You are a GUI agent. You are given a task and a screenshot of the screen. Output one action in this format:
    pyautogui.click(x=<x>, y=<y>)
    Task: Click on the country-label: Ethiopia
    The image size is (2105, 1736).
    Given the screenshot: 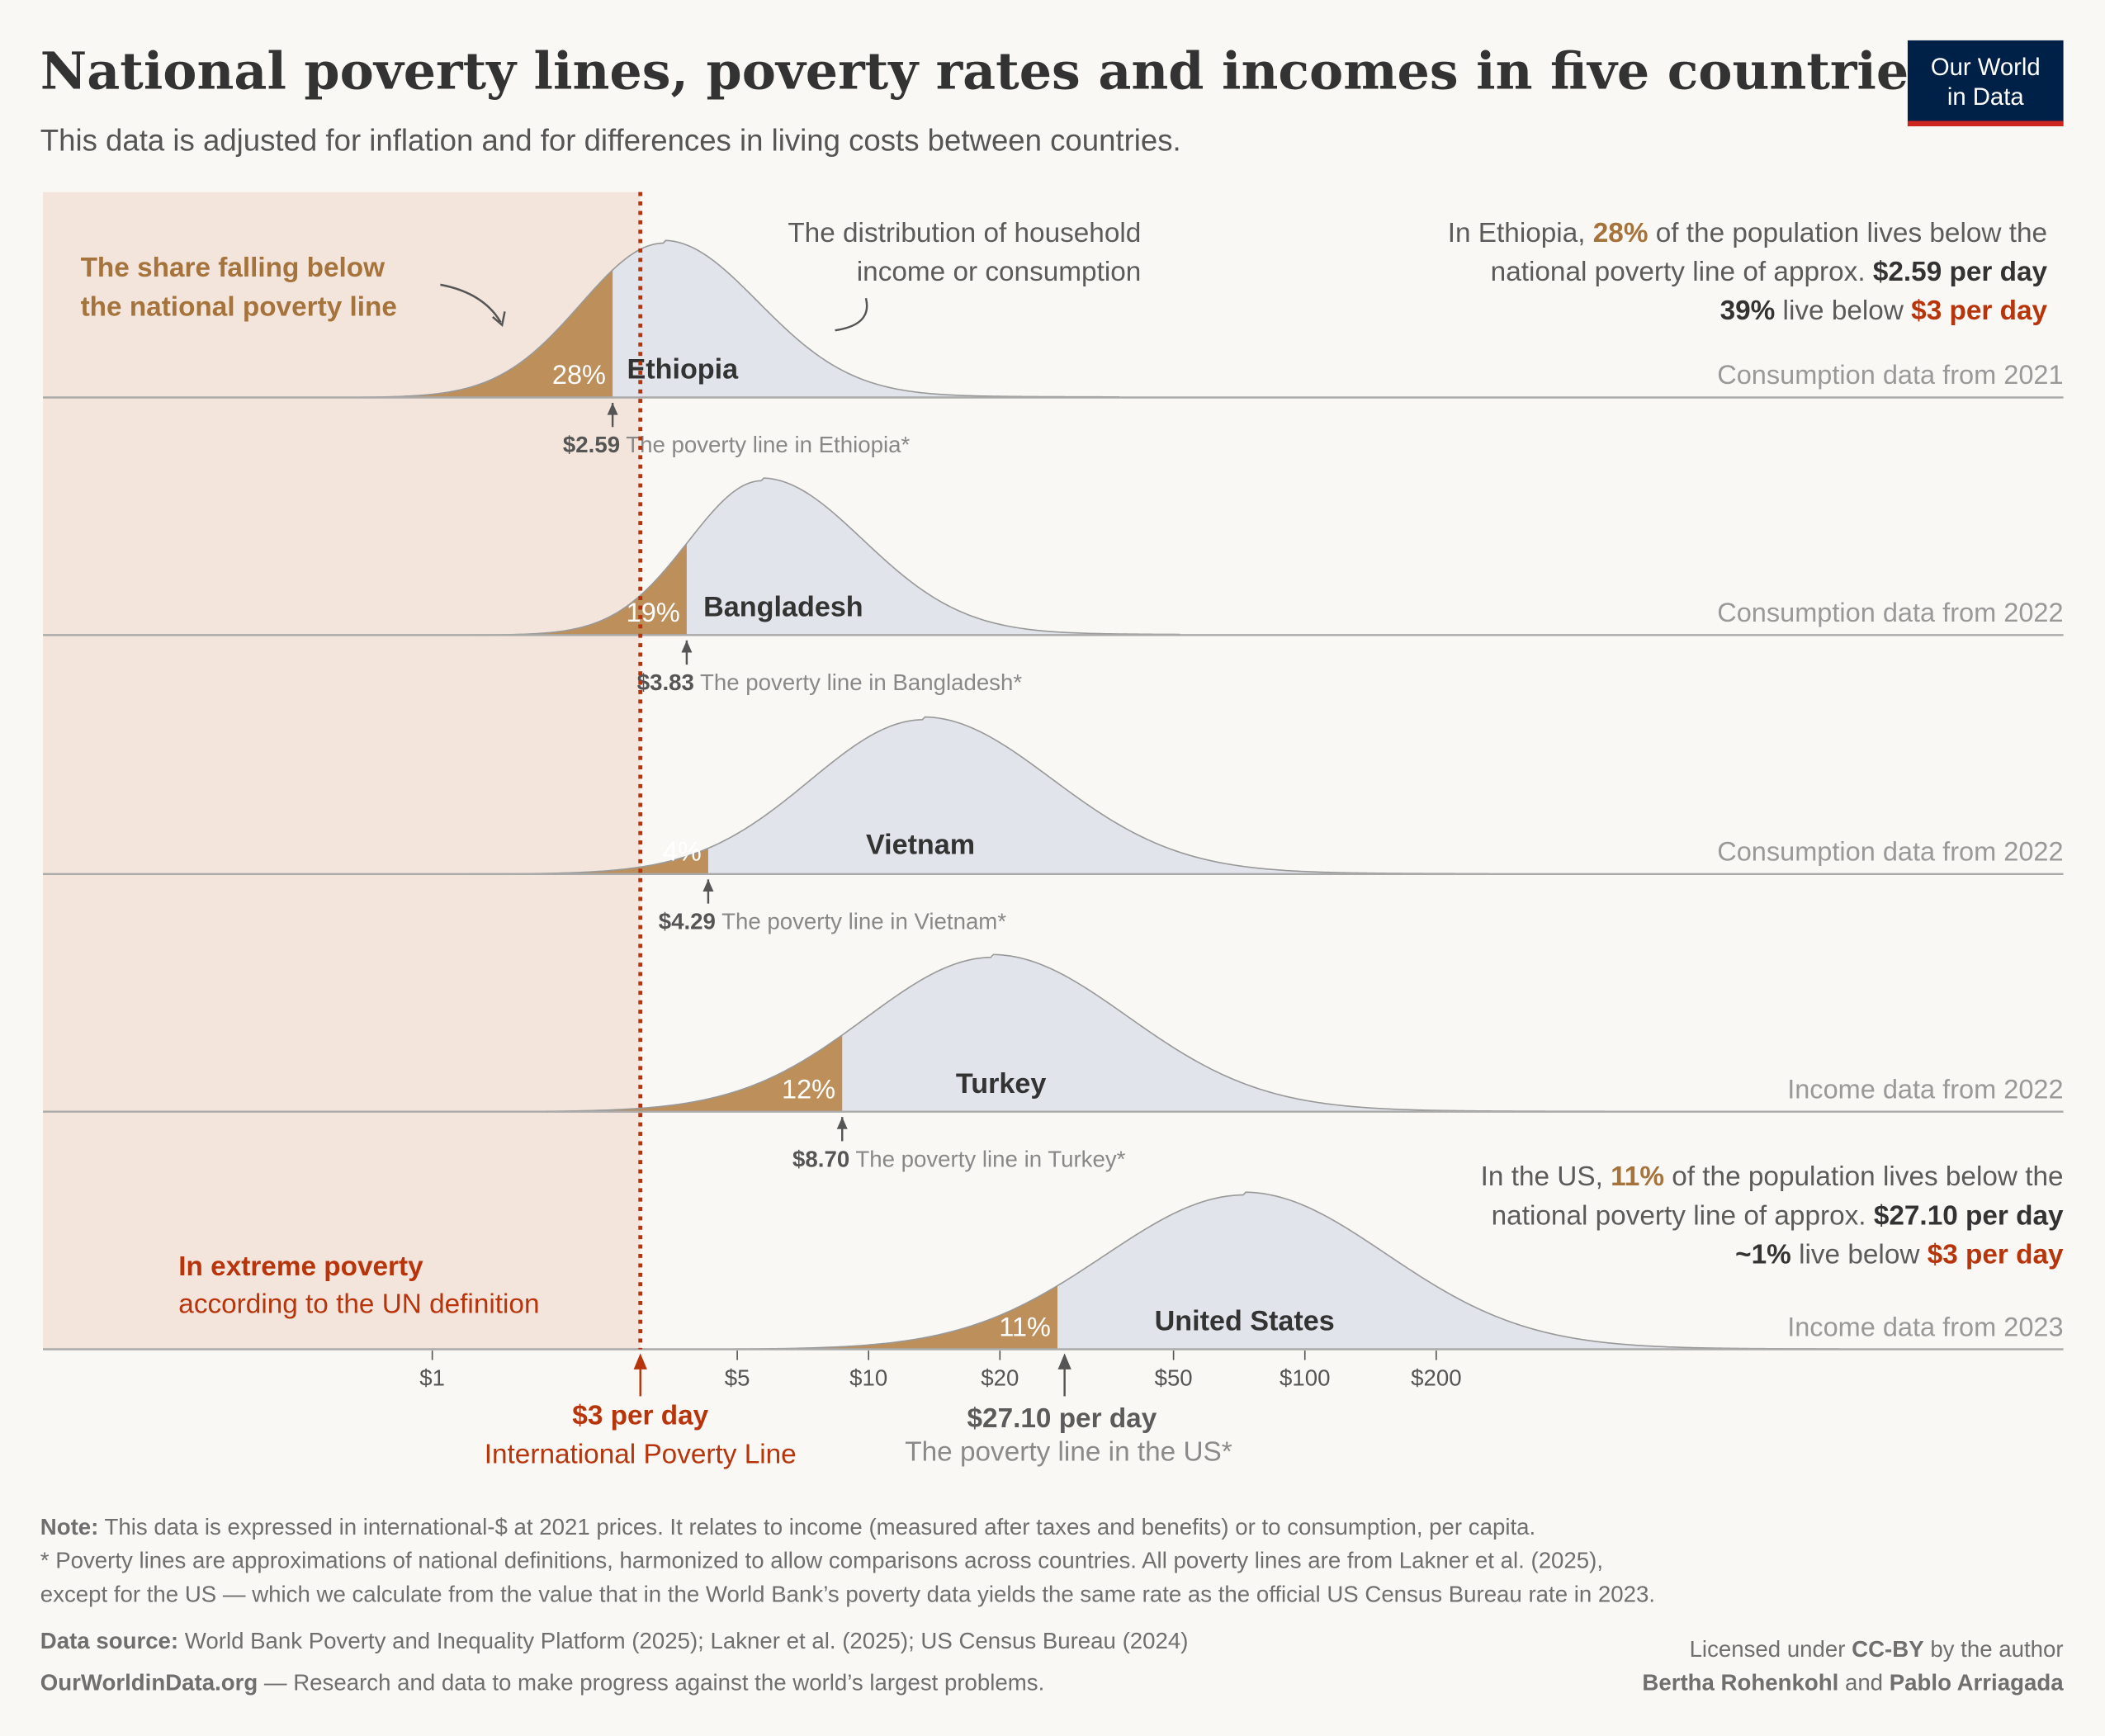 What is the action you would take?
    pyautogui.click(x=683, y=370)
    